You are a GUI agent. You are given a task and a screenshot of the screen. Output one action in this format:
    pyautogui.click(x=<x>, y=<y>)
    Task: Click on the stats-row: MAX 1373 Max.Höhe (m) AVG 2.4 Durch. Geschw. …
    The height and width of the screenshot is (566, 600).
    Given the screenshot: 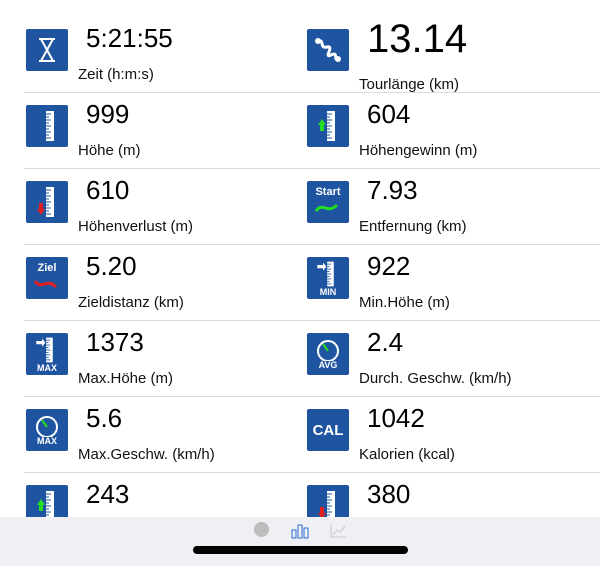 What is the action you would take?
    pyautogui.click(x=312, y=359)
    